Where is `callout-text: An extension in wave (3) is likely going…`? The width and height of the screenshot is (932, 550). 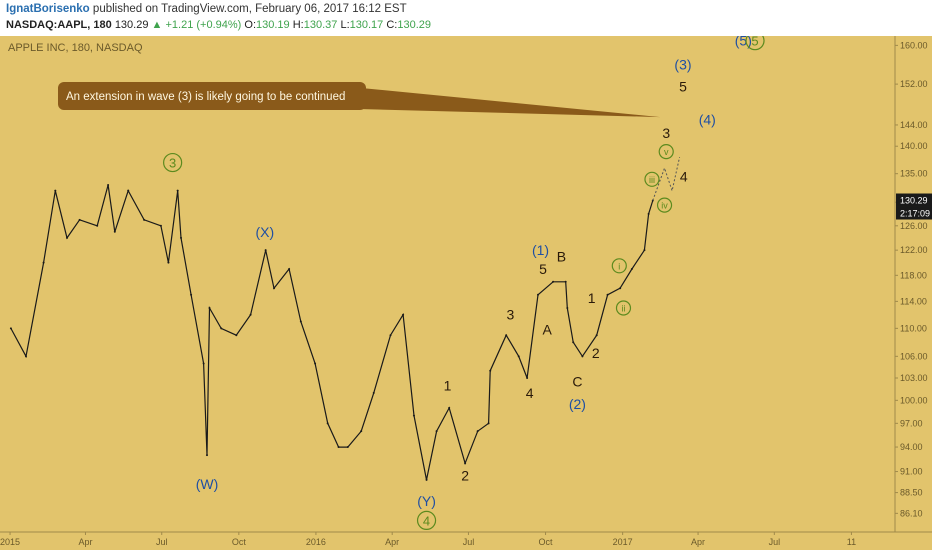
callout-text: An extension in wave (3) is likely going… is located at coordinates (205, 97).